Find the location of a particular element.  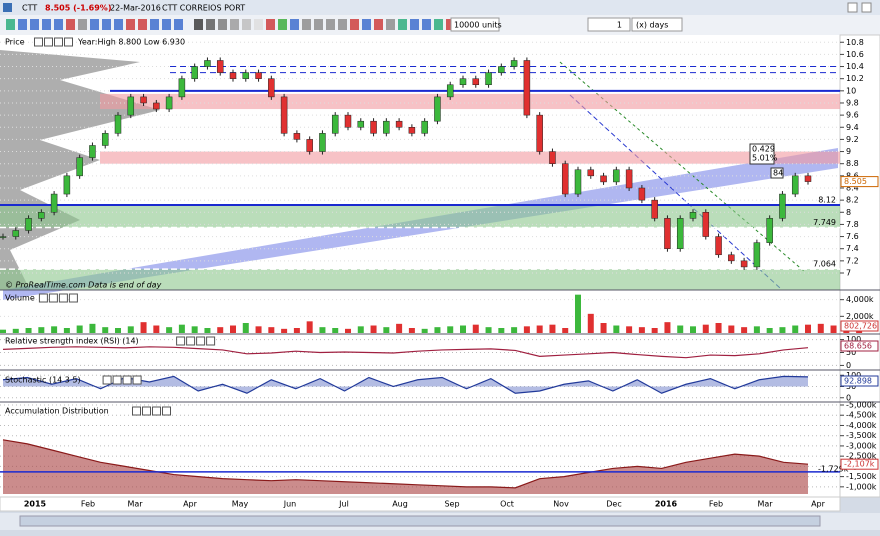

y-tick-label: 8.4 is located at coordinates (852, 187).